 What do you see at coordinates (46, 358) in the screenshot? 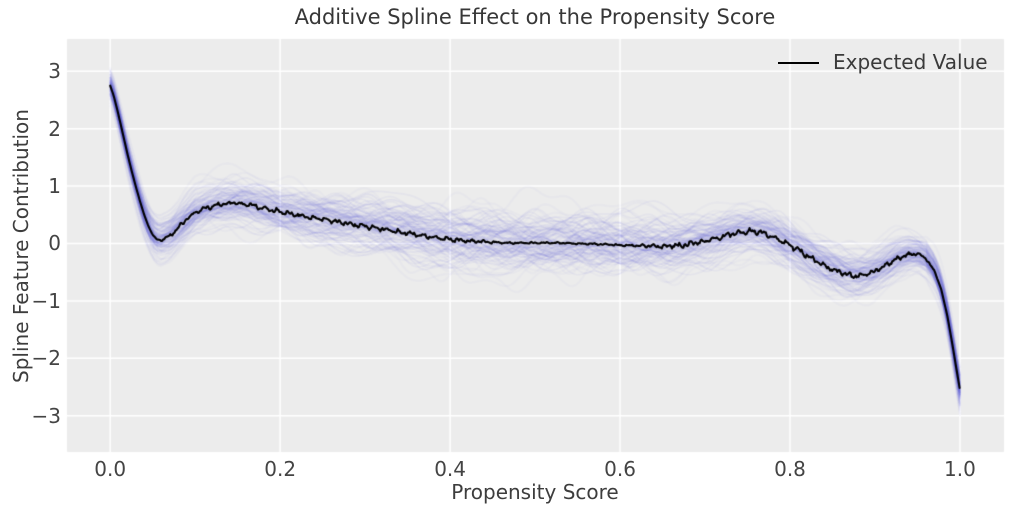
I see `y-tick-label: −2` at bounding box center [46, 358].